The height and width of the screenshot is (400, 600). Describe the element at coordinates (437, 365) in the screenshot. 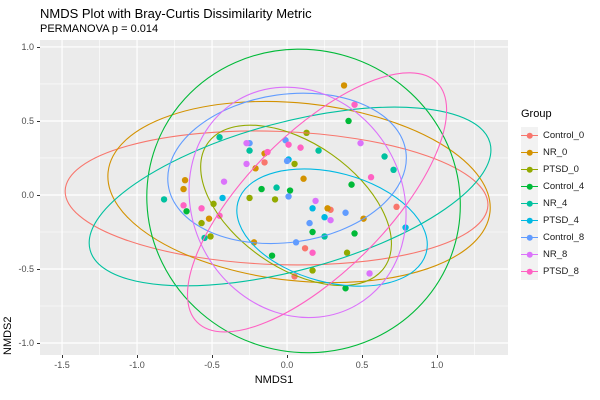

I see `x-tick-label: 1.0` at that location.